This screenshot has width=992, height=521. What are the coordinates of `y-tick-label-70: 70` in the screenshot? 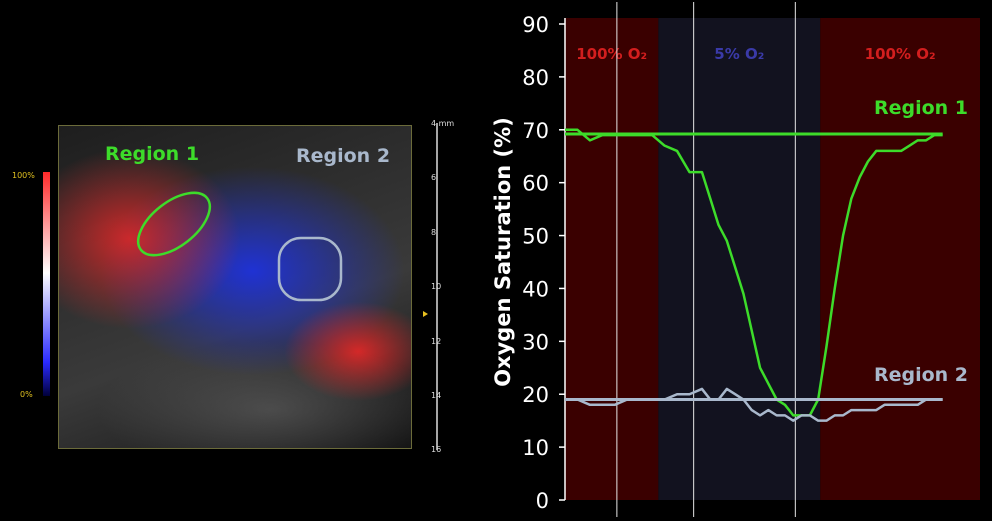 It's located at (535, 131).